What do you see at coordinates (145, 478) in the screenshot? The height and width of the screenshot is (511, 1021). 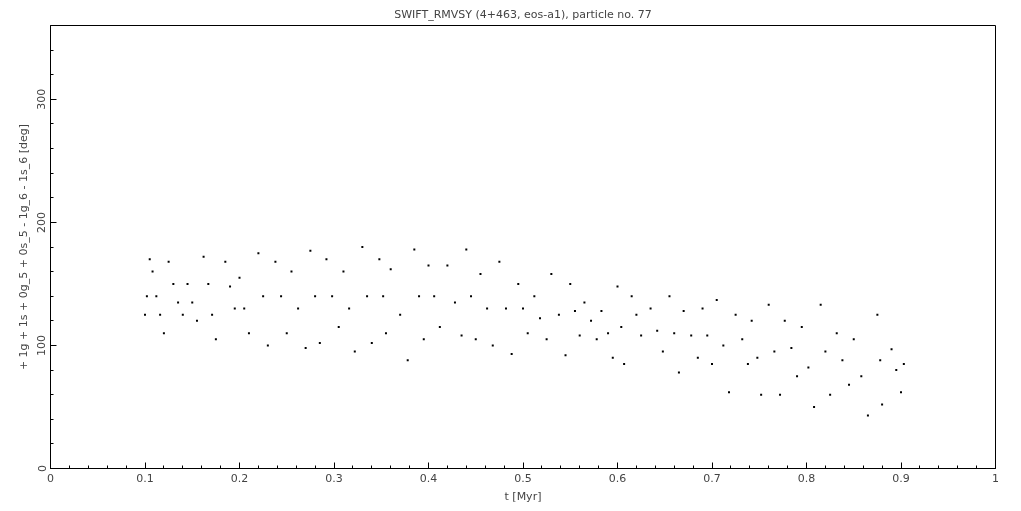 I see `x-tick-label: 0.1` at bounding box center [145, 478].